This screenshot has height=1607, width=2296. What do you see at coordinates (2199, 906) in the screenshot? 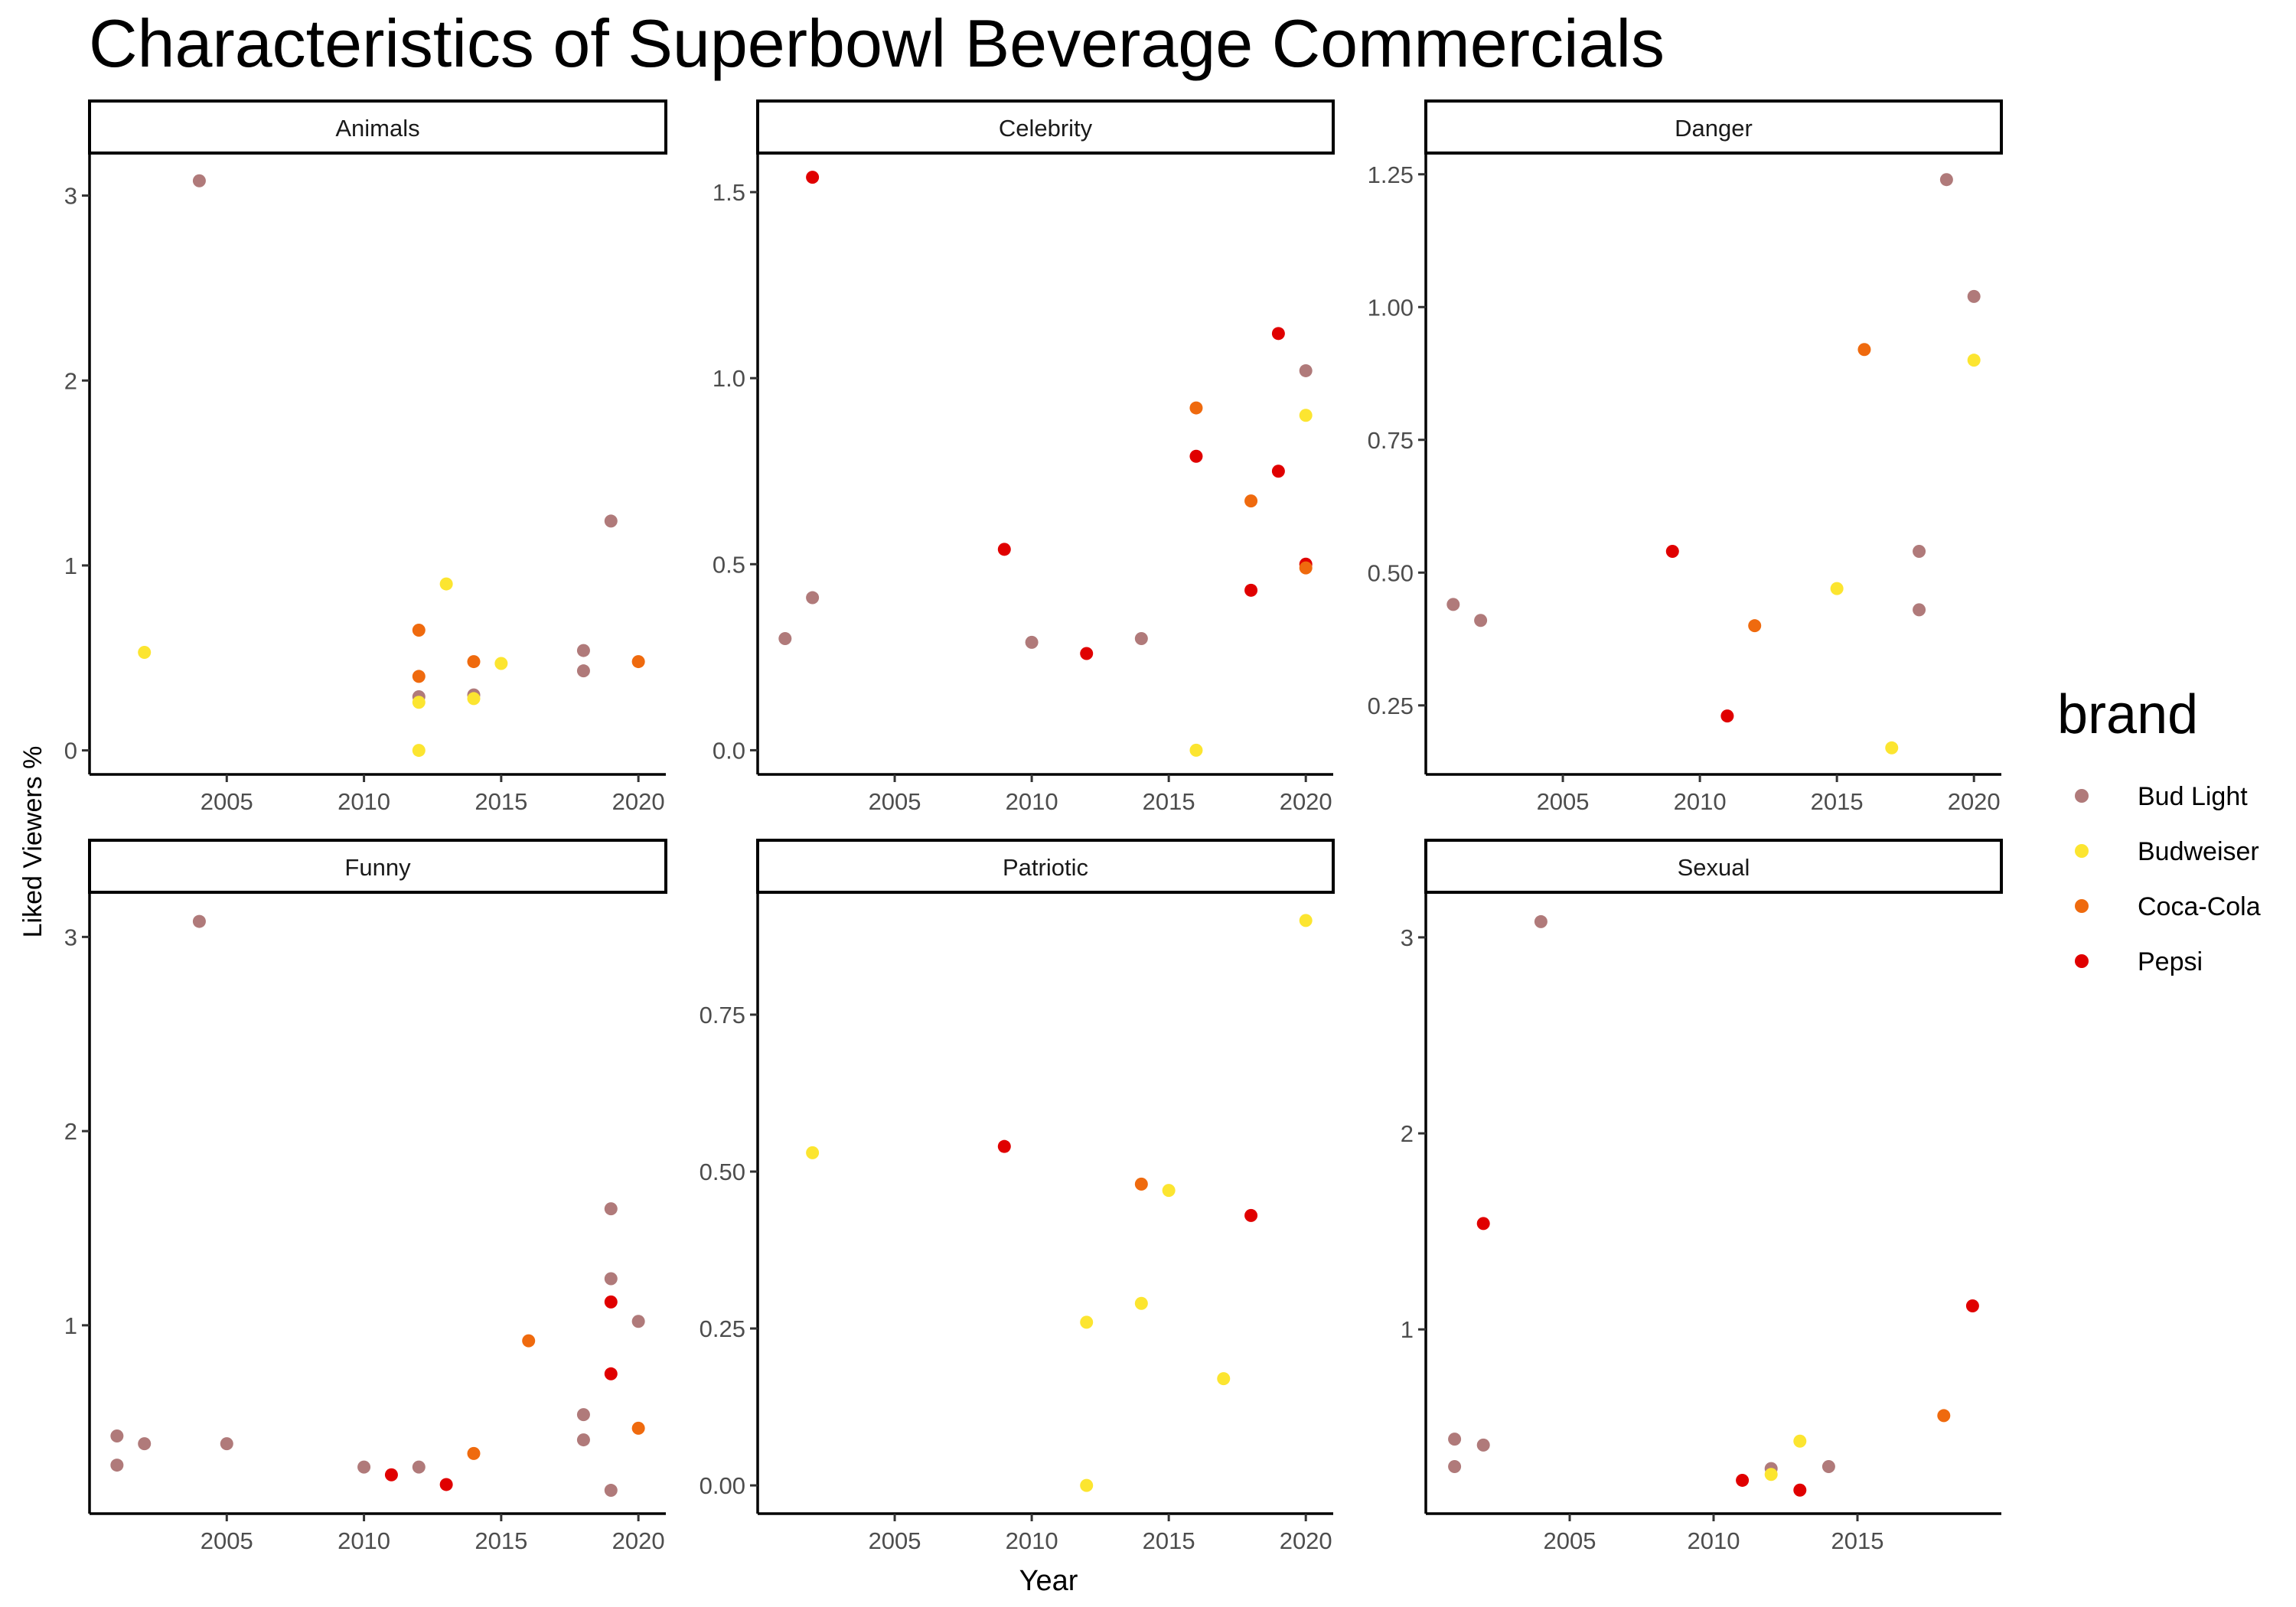
I see `legend-label-coca-cola: Coca-Cola` at bounding box center [2199, 906].